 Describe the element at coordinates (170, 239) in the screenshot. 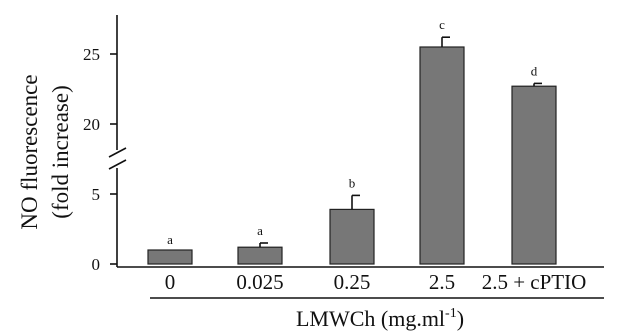

I see `significance-label-0: a` at that location.